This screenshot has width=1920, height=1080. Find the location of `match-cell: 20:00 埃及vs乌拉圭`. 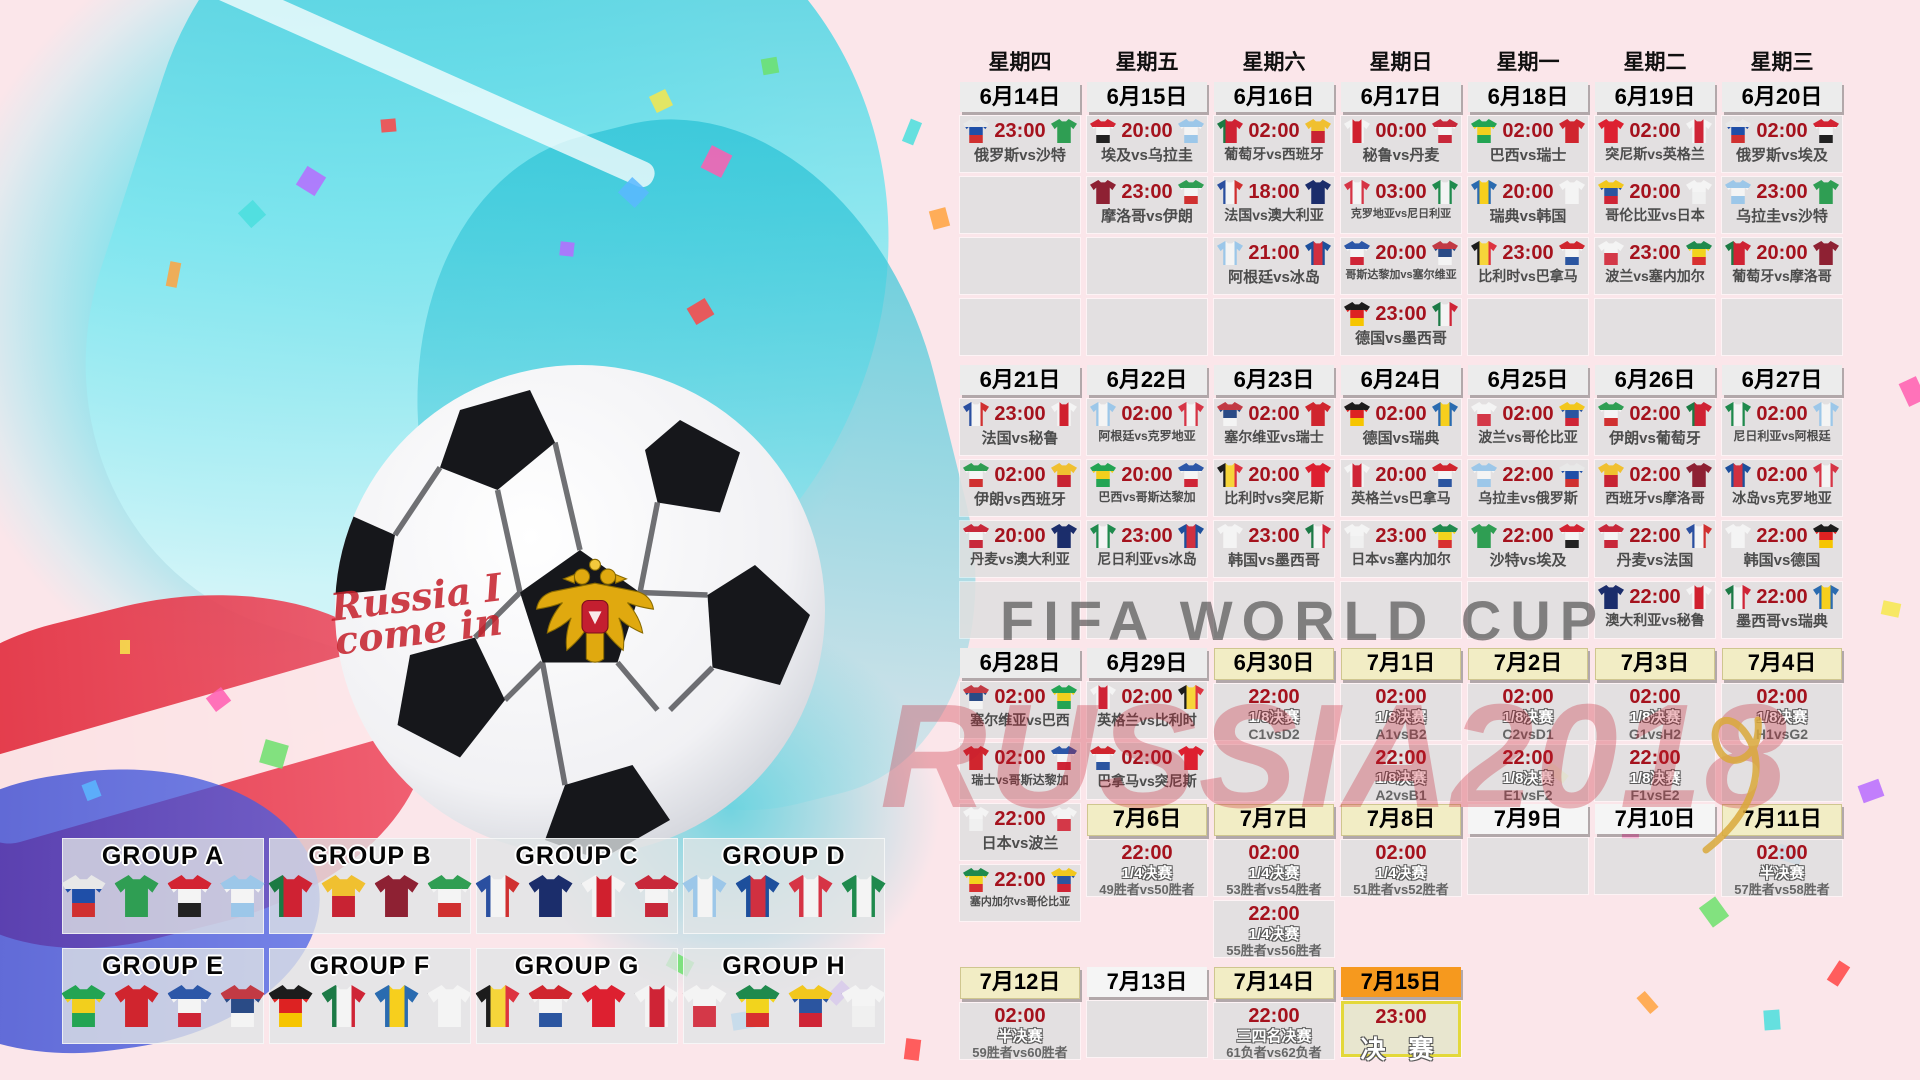

match-cell: 20:00 埃及vs乌拉圭 is located at coordinates (1147, 144).